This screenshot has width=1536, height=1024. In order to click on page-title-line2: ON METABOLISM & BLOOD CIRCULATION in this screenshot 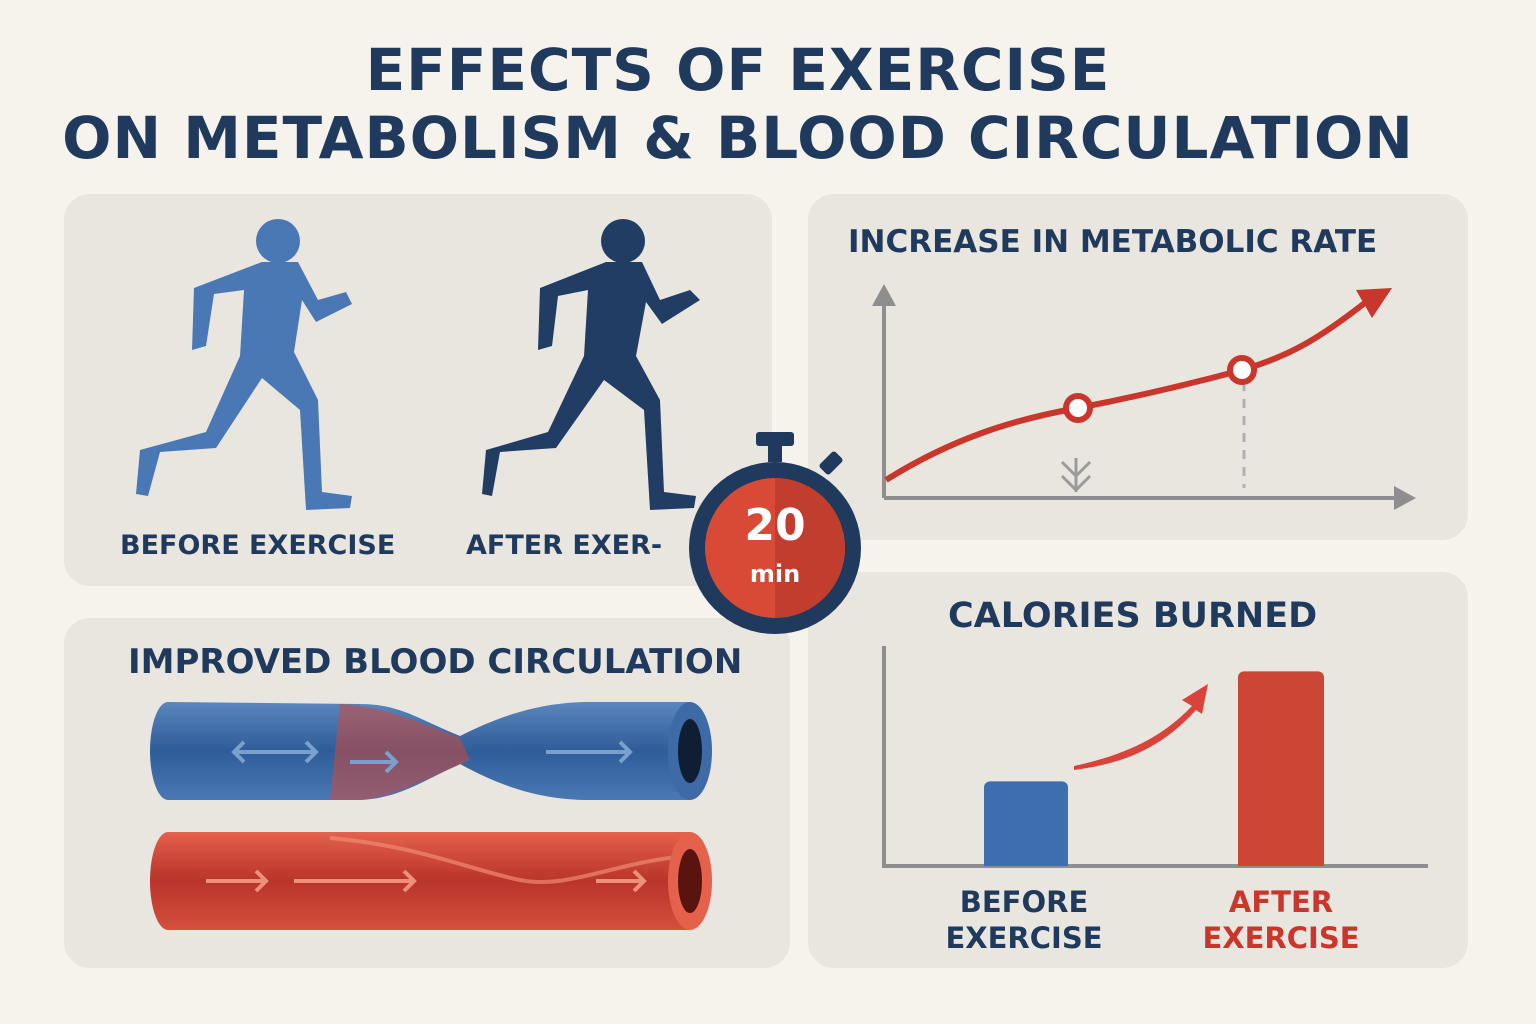, I will do `click(738, 138)`.